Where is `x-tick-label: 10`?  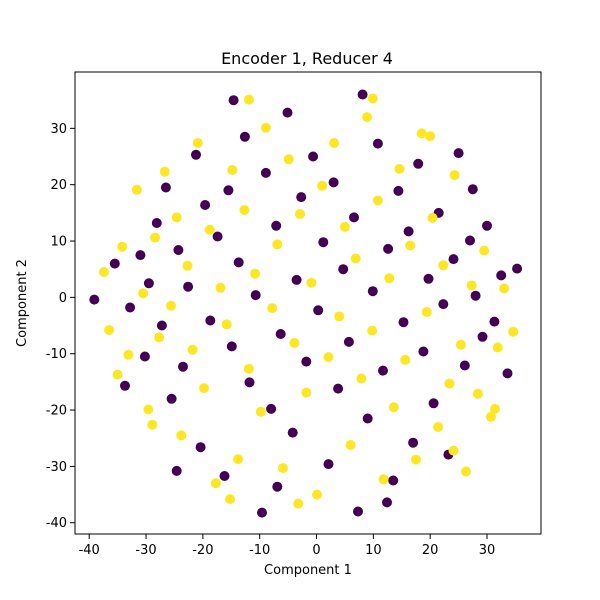
x-tick-label: 10 is located at coordinates (373, 550).